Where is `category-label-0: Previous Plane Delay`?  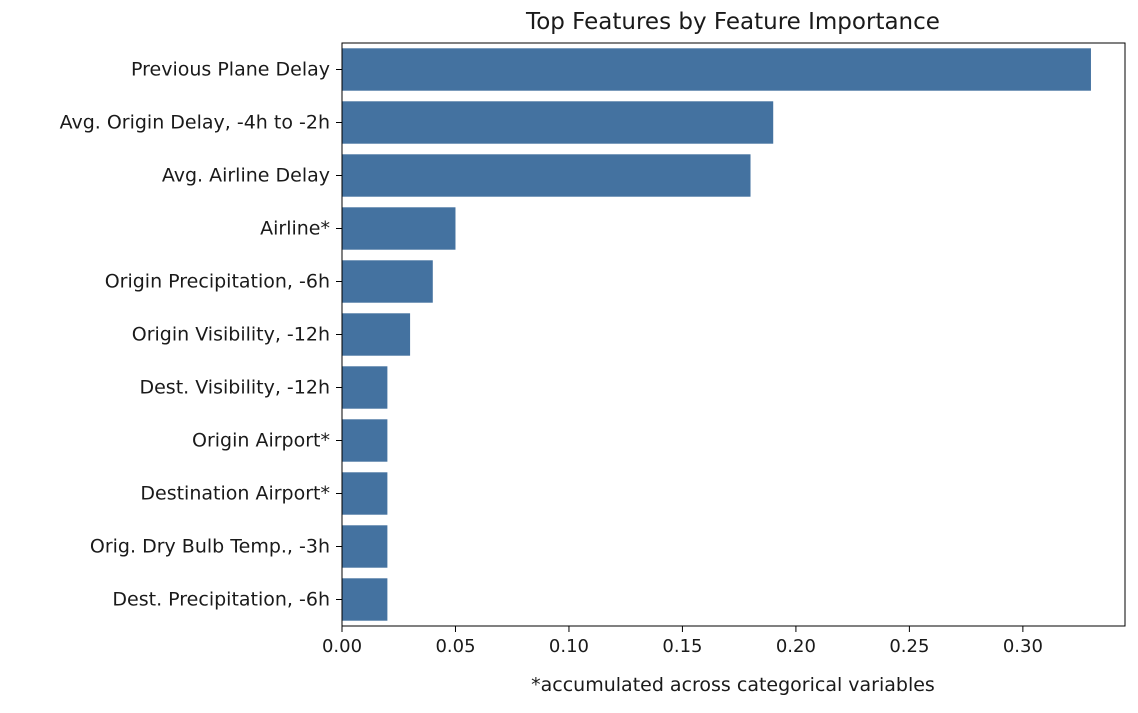
category-label-0: Previous Plane Delay is located at coordinates (230, 70).